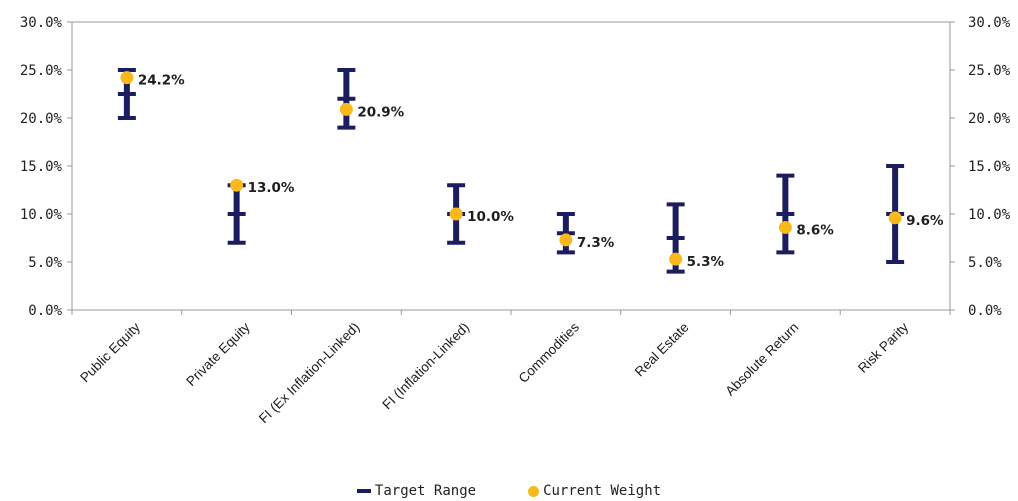 This screenshot has height=501, width=1018. I want to click on y-tick-label-right: 15.0%, so click(989, 167).